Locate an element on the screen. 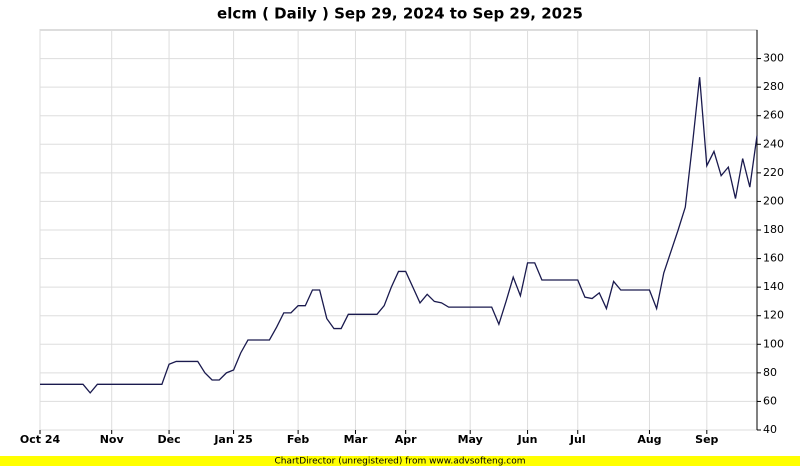 The image size is (800, 466). x-tick-label: Jun is located at coordinates (527, 439).